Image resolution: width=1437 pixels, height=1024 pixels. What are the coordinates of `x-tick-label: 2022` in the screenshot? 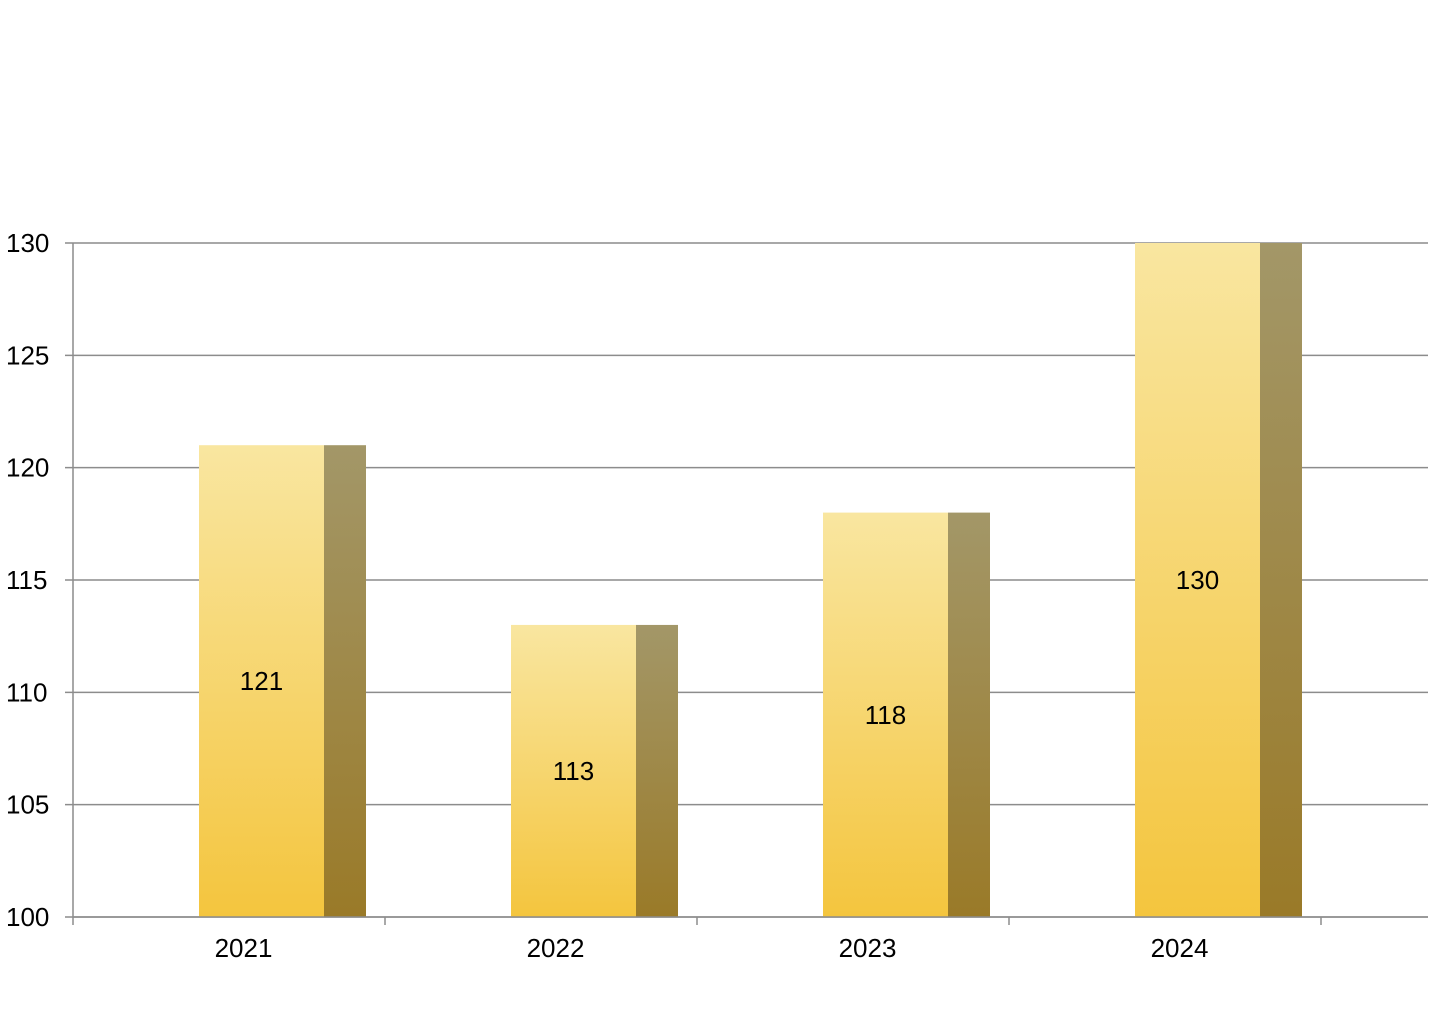 It's located at (556, 948).